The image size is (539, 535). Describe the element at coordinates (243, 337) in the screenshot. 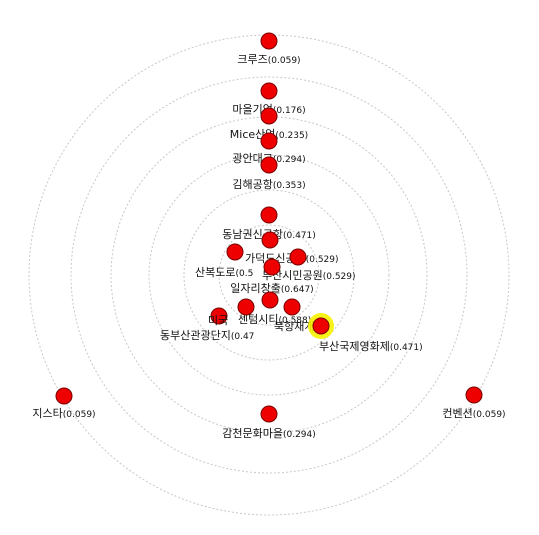

I see `node-value: (0.47` at that location.